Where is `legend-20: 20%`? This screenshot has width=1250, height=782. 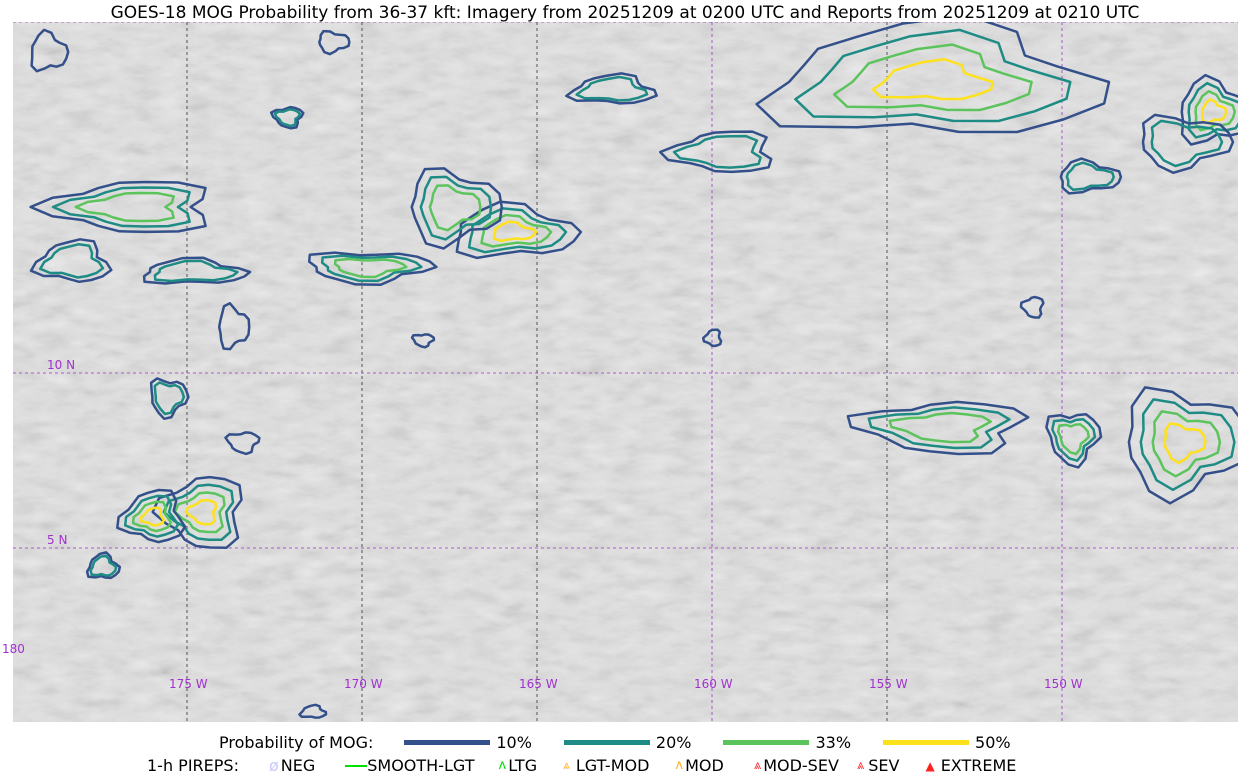
legend-20: 20% is located at coordinates (643, 742).